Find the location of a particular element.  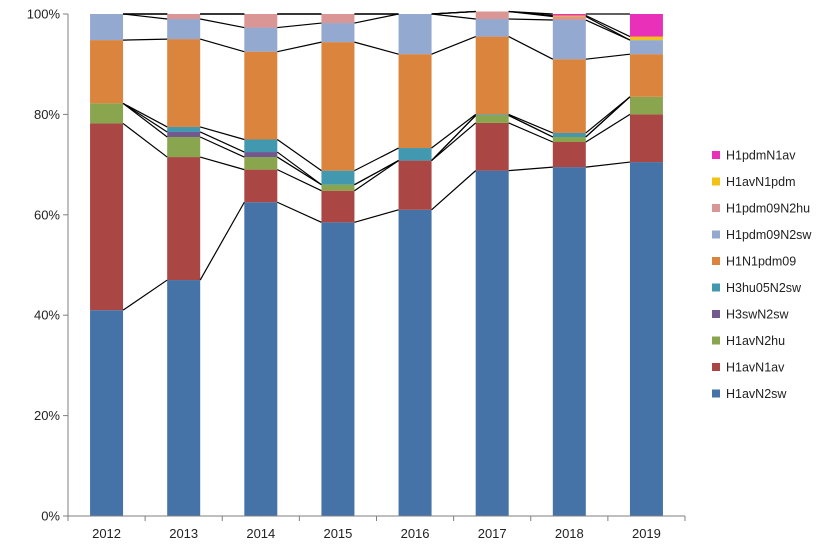

bar-segment-h1n1pdm09-2015 is located at coordinates (338, 106).